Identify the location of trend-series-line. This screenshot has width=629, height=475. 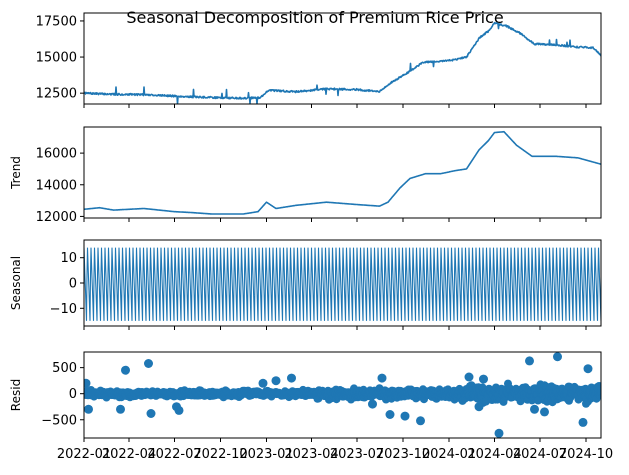
(342, 172).